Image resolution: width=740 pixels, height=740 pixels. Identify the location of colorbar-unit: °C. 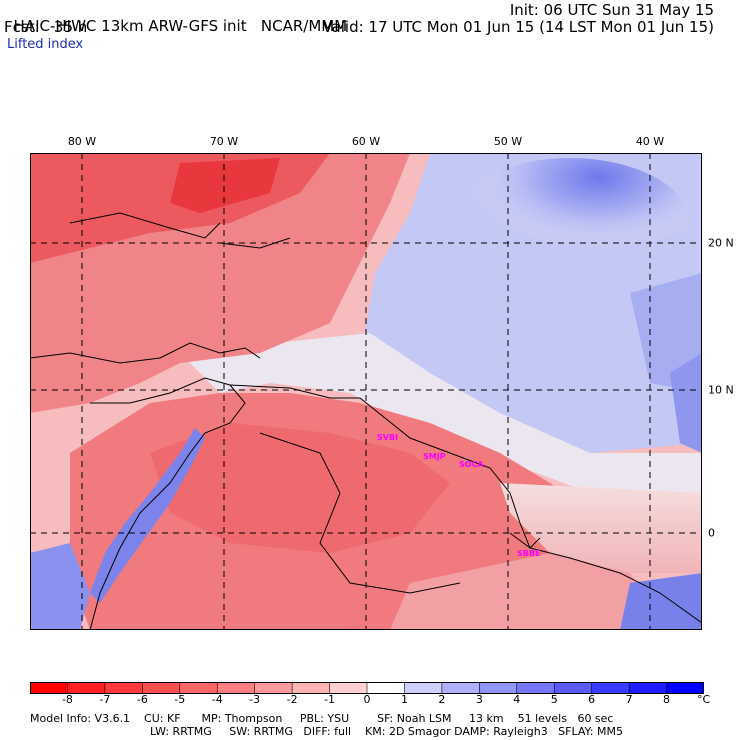
(704, 699).